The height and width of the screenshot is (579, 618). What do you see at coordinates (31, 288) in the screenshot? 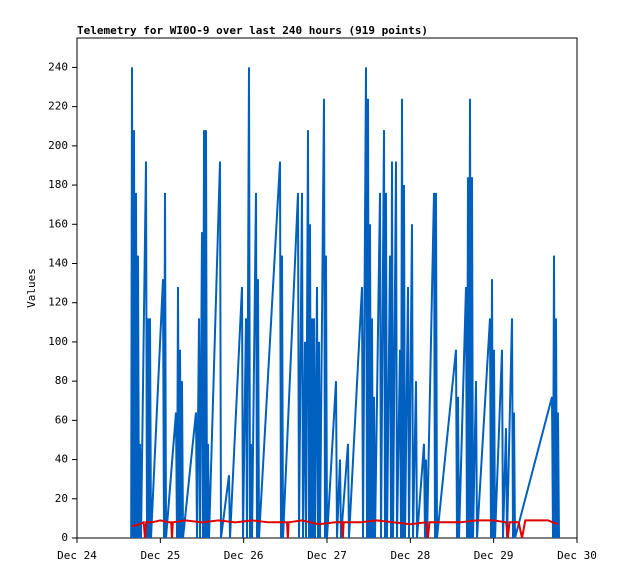
I see `y-axis-label: Values` at bounding box center [31, 288].